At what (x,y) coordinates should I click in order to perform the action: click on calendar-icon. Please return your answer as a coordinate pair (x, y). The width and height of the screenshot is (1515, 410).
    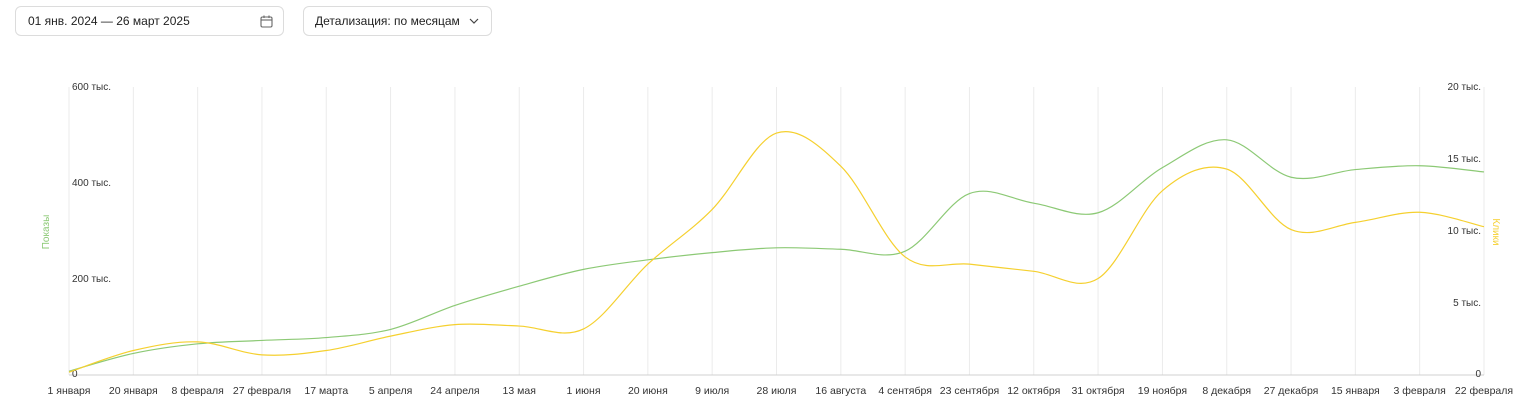
    Looking at the image, I should click on (266, 21).